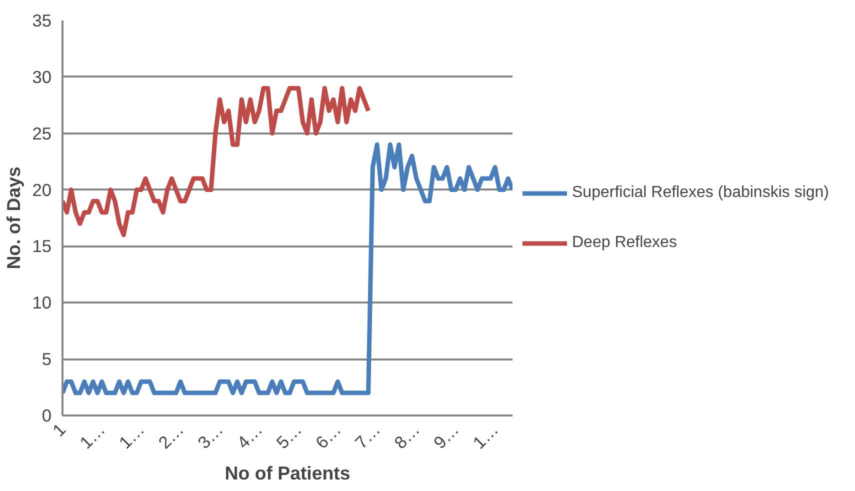 The image size is (855, 491). Describe the element at coordinates (47, 359) in the screenshot. I see `y-tick-label: 5` at that location.